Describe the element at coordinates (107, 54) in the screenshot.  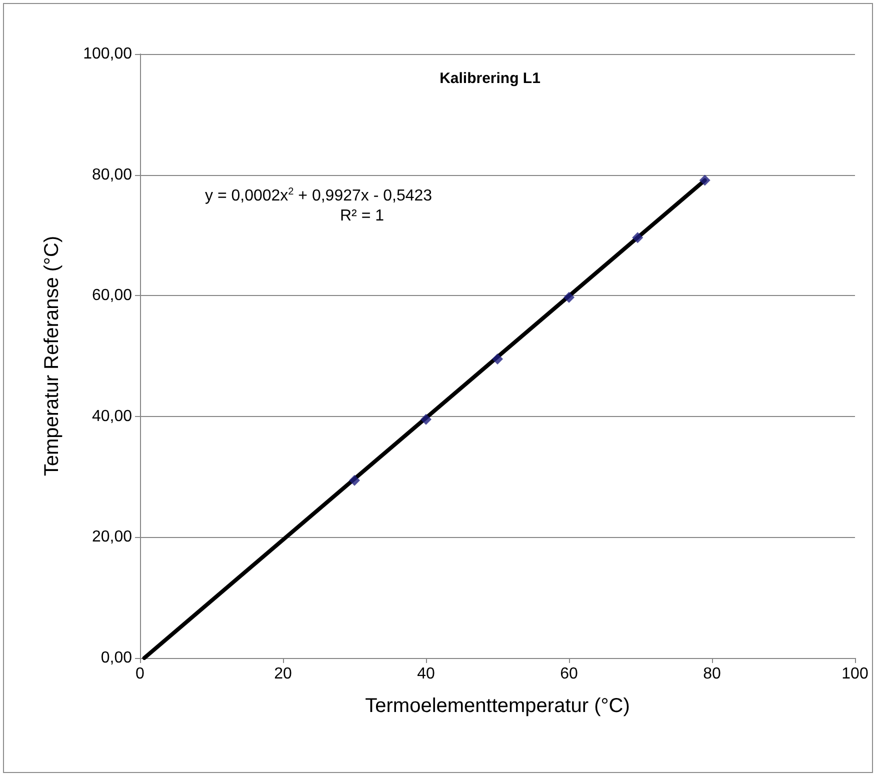
I see `y-tick-label: 100,00` at that location.